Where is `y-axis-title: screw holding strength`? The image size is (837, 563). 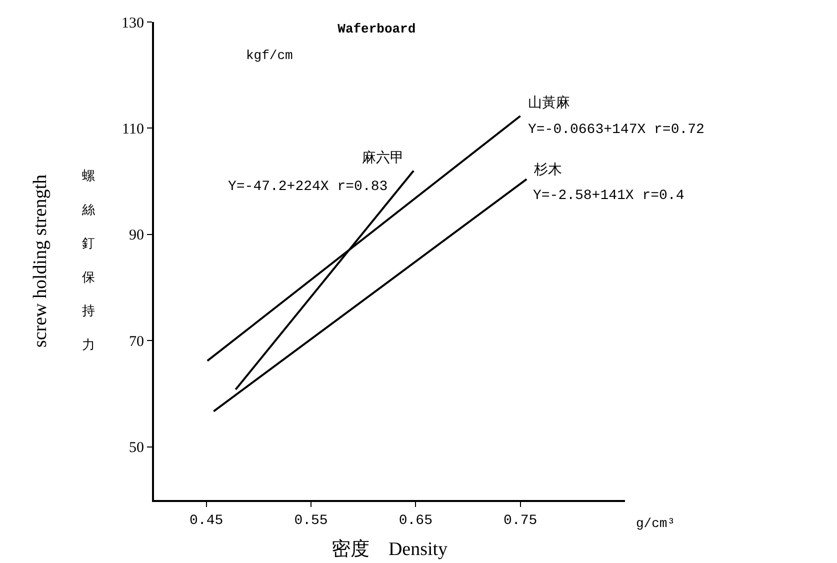
y-axis-title: screw holding strength is located at coordinates (40, 261).